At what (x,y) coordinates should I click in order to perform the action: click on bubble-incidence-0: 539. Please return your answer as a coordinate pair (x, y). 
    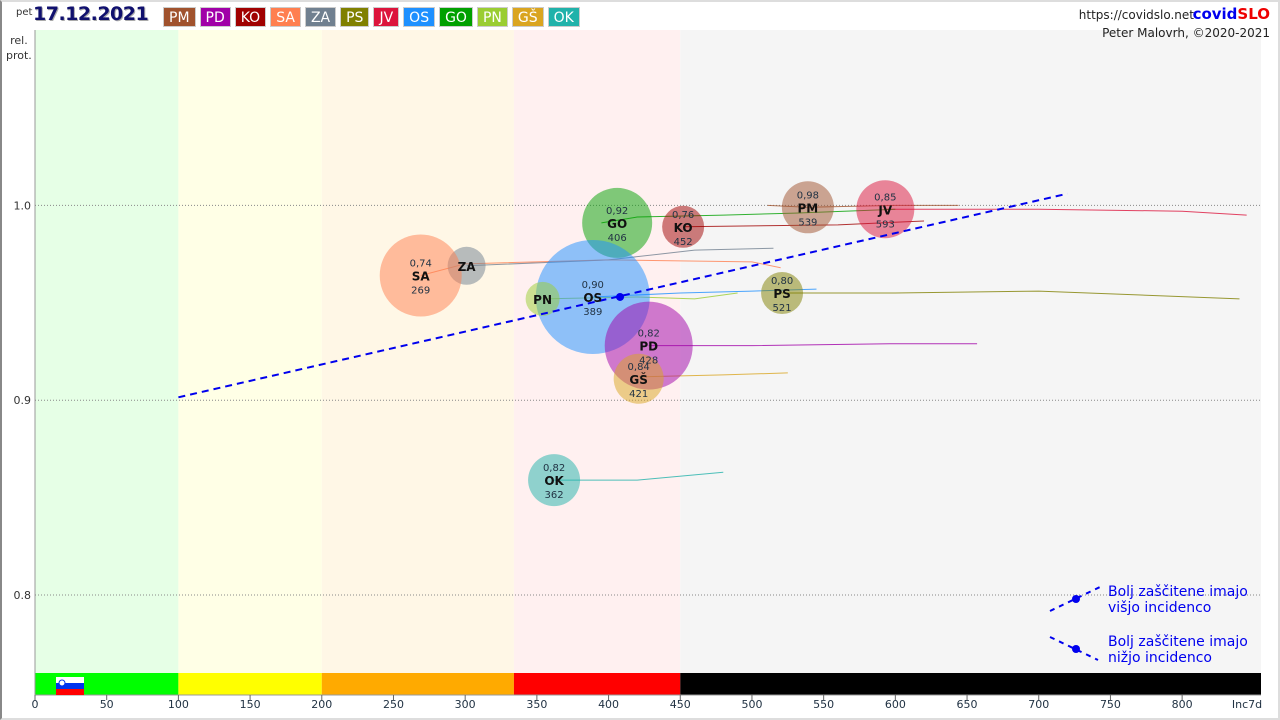
    Looking at the image, I should click on (807, 222).